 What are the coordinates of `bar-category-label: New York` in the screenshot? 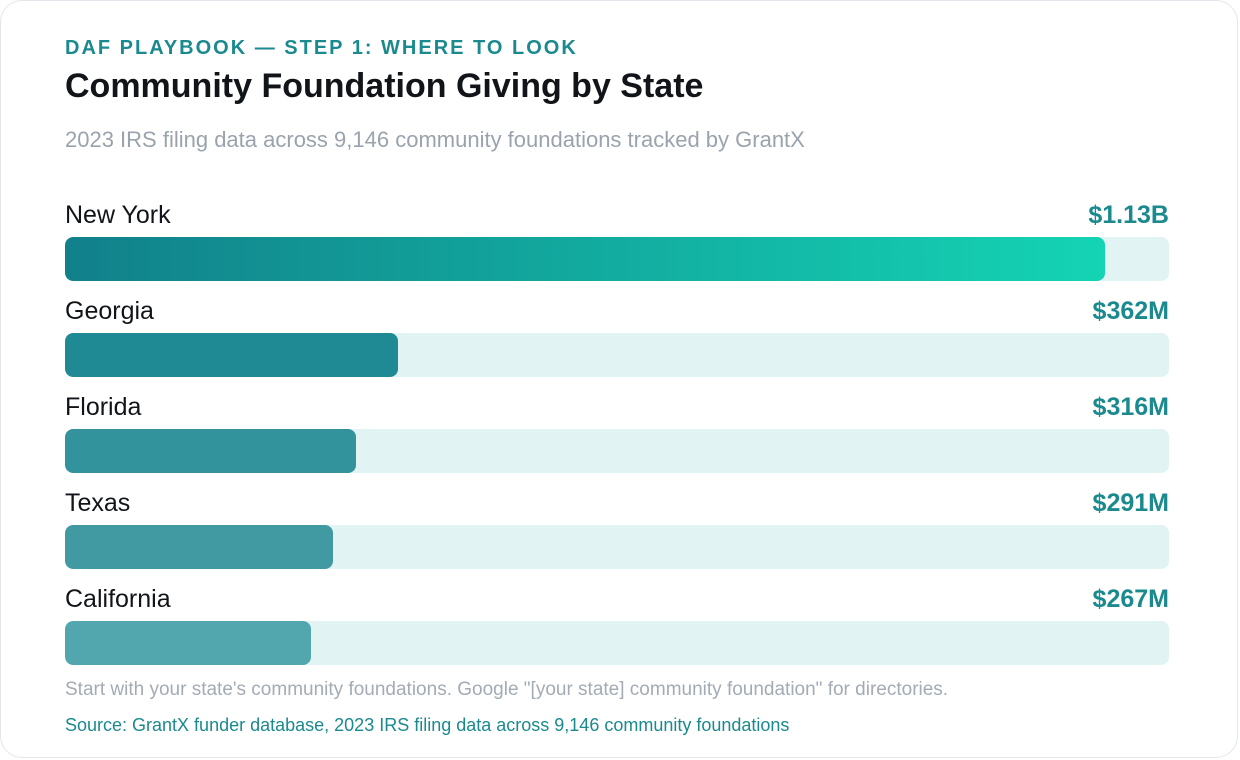 It's located at (118, 215).